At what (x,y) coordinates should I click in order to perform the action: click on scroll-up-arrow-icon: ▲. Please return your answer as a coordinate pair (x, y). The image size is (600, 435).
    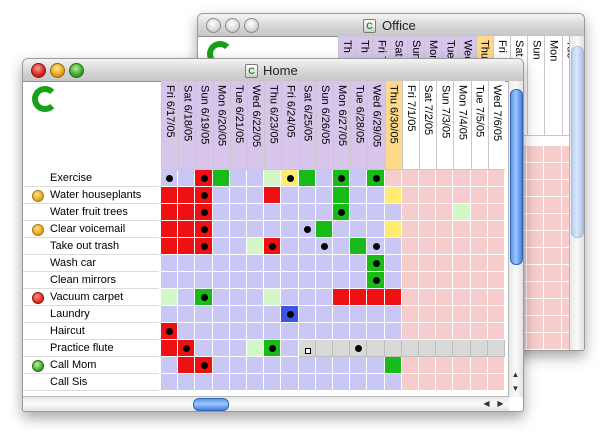
    Looking at the image, I should click on (515, 374).